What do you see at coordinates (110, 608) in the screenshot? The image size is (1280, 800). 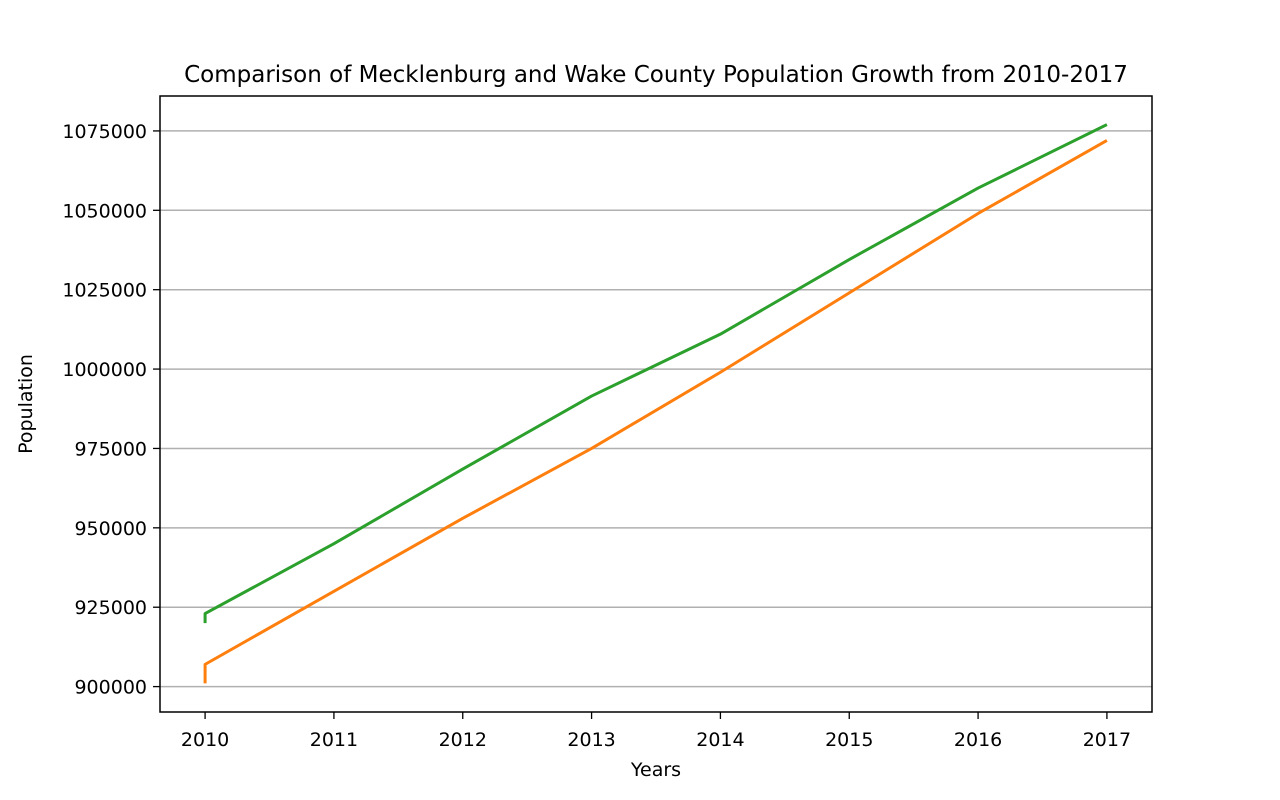 I see `y-tick-label: 925000` at bounding box center [110, 608].